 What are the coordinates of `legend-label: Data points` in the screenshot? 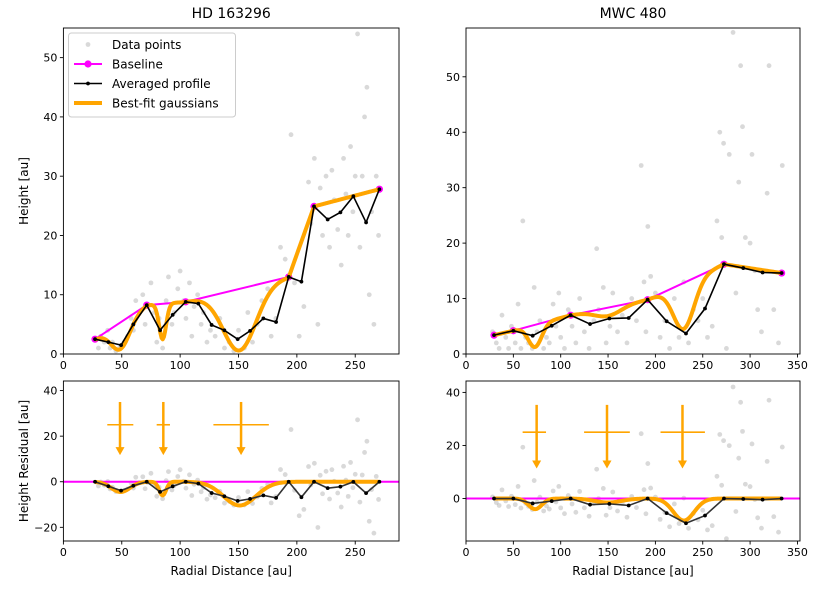 It's located at (146, 45).